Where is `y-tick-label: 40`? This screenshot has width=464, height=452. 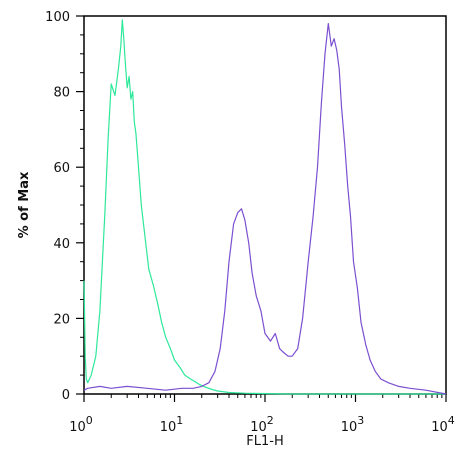
y-tick-label: 40 is located at coordinates (61, 244).